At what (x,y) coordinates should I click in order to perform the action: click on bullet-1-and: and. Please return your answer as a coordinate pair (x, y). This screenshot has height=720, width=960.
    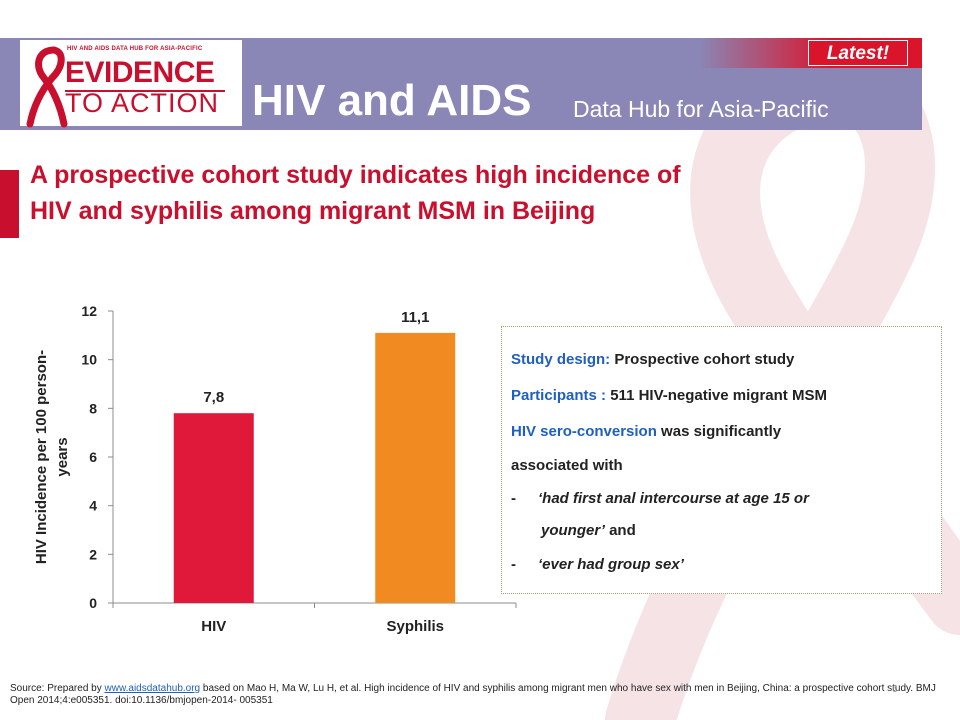
    Looking at the image, I should click on (620, 530).